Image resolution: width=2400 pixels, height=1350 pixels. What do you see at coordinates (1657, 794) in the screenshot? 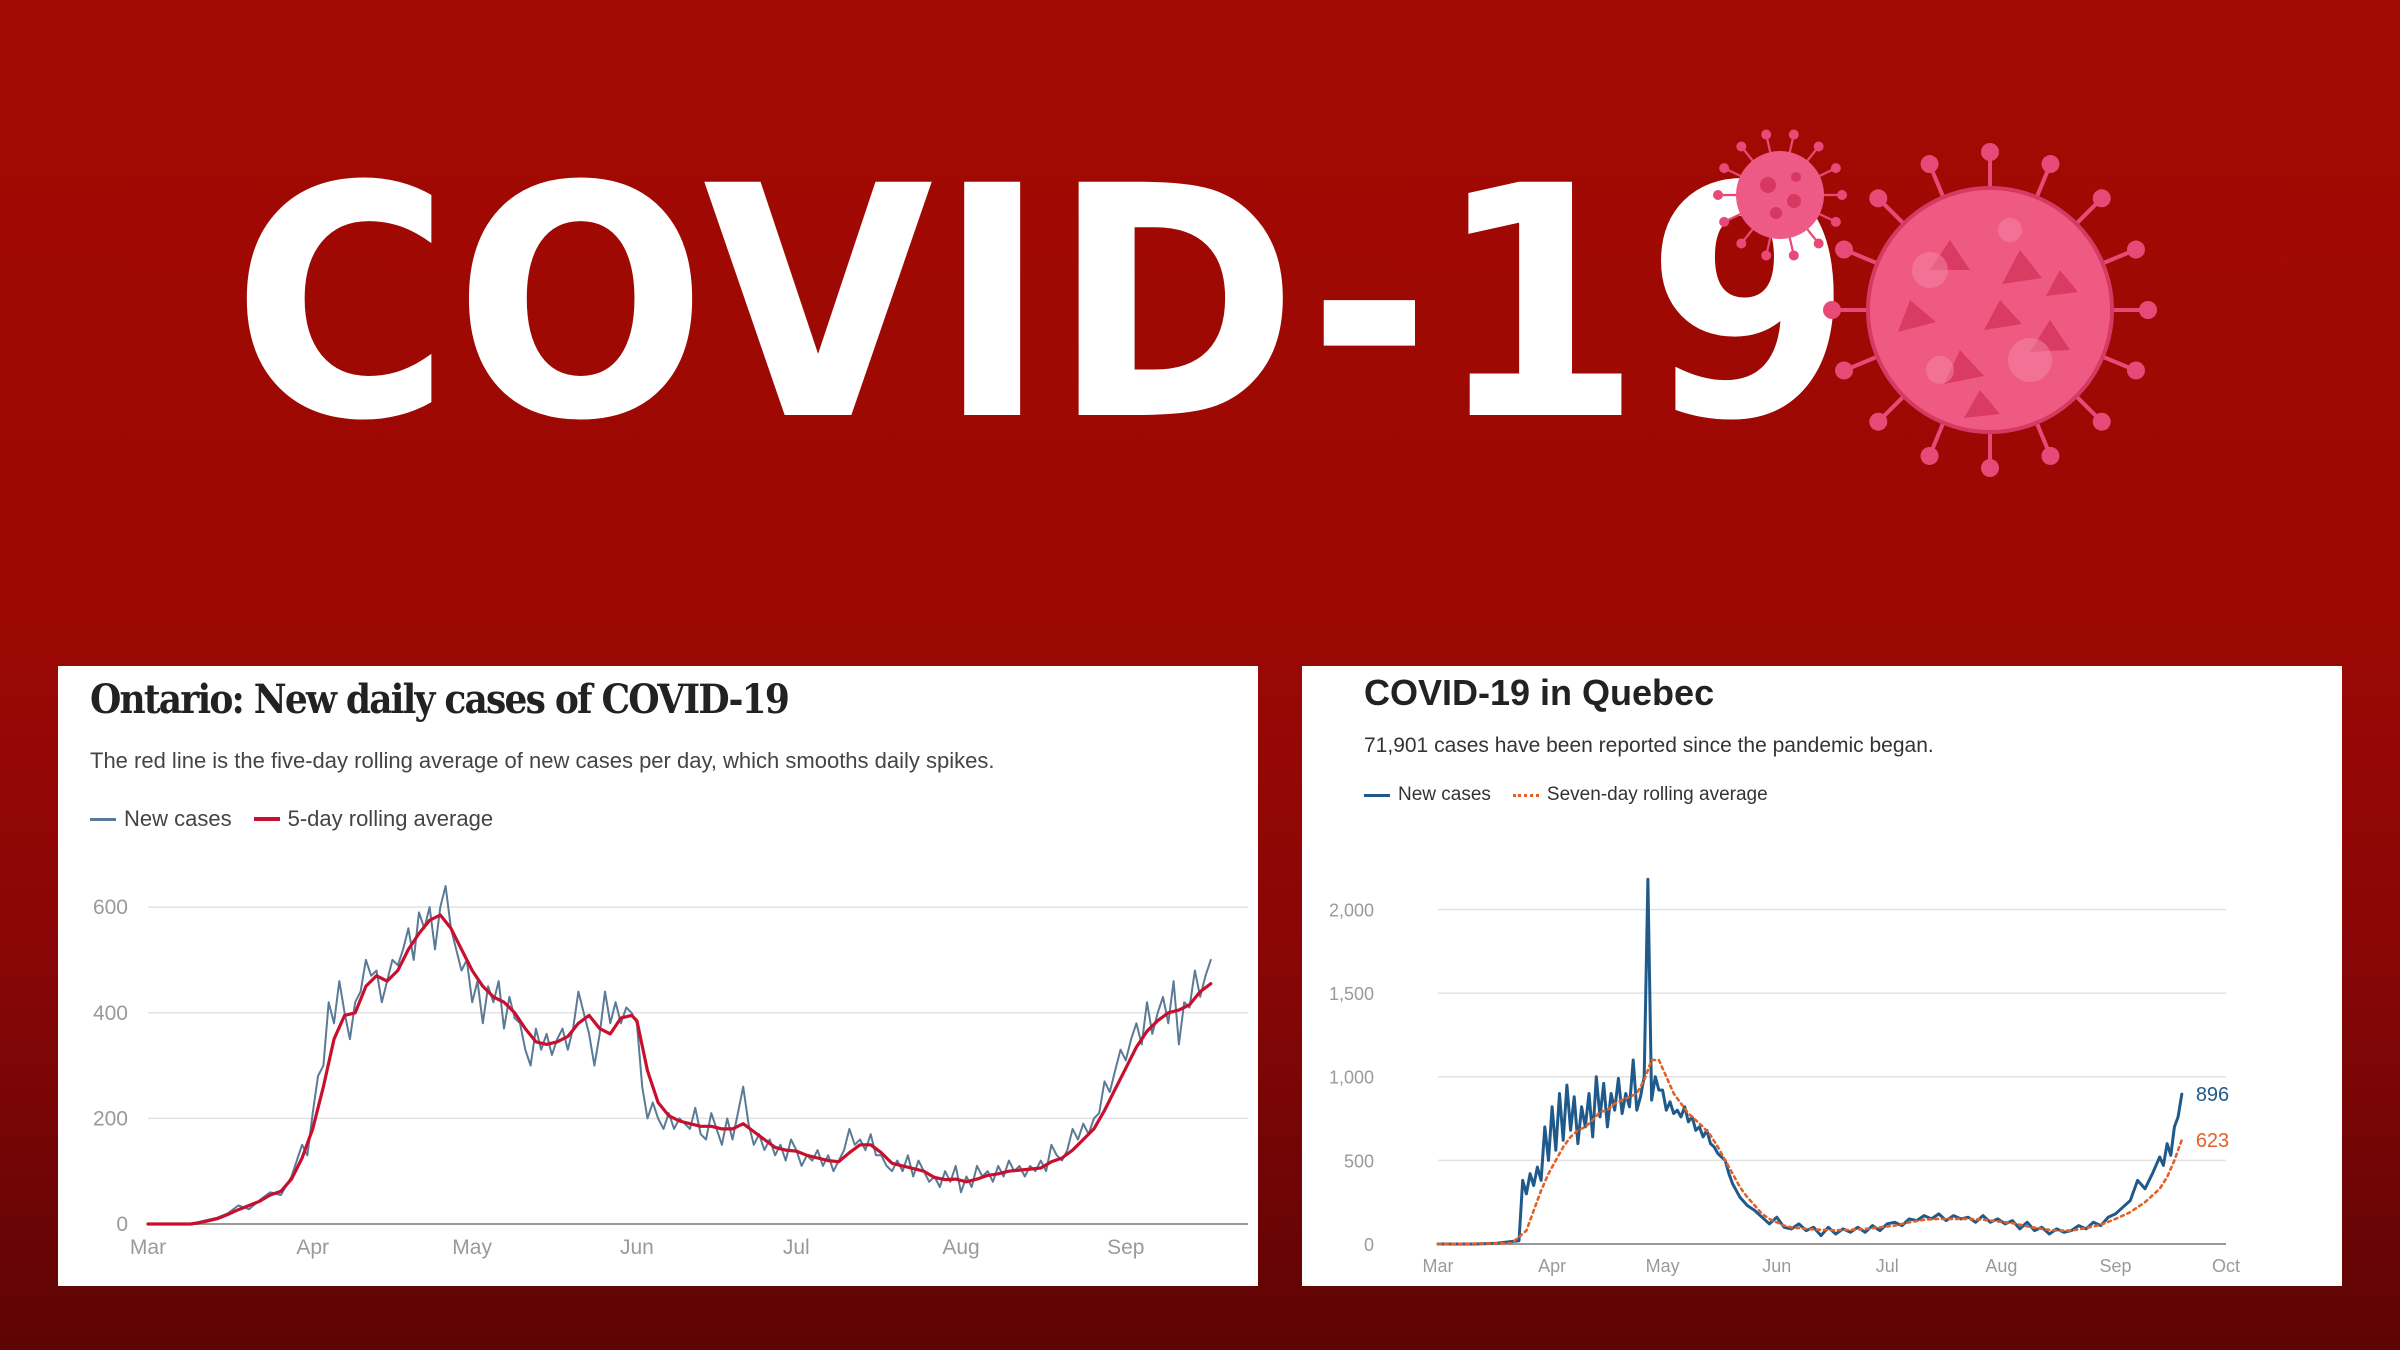
I see `legend-label: Seven-day rolling average` at bounding box center [1657, 794].